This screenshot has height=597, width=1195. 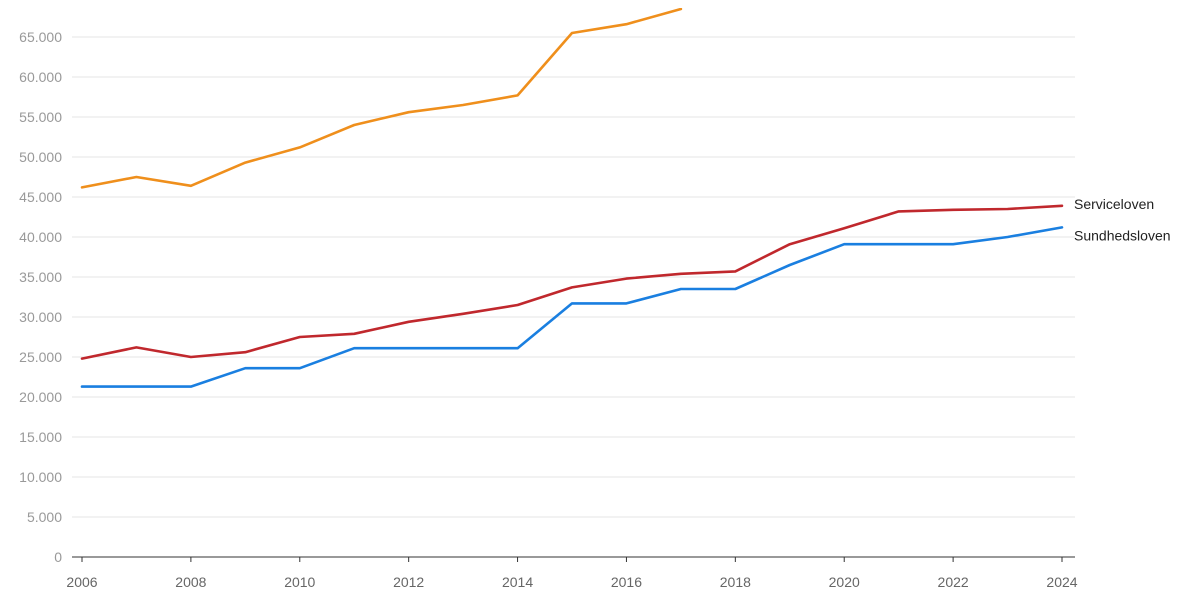 I want to click on x-tick-label: 2014, so click(x=517, y=582).